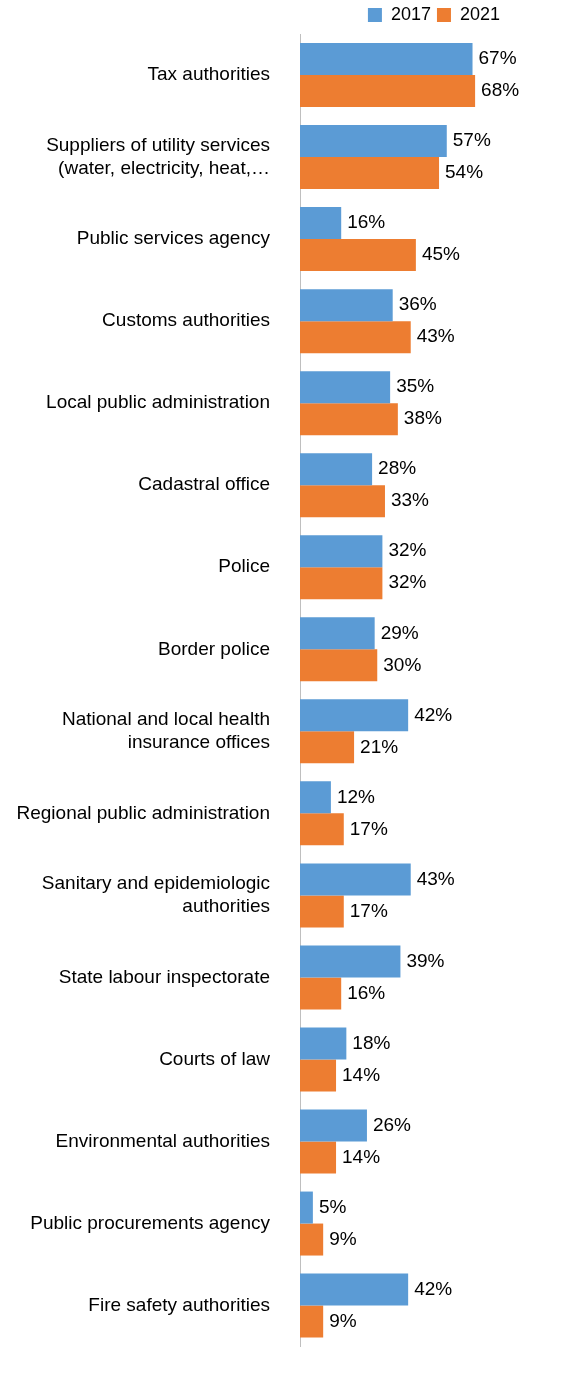 Image resolution: width=564 pixels, height=1380 pixels. Describe the element at coordinates (497, 58) in the screenshot. I see `data-label: 67%` at that location.